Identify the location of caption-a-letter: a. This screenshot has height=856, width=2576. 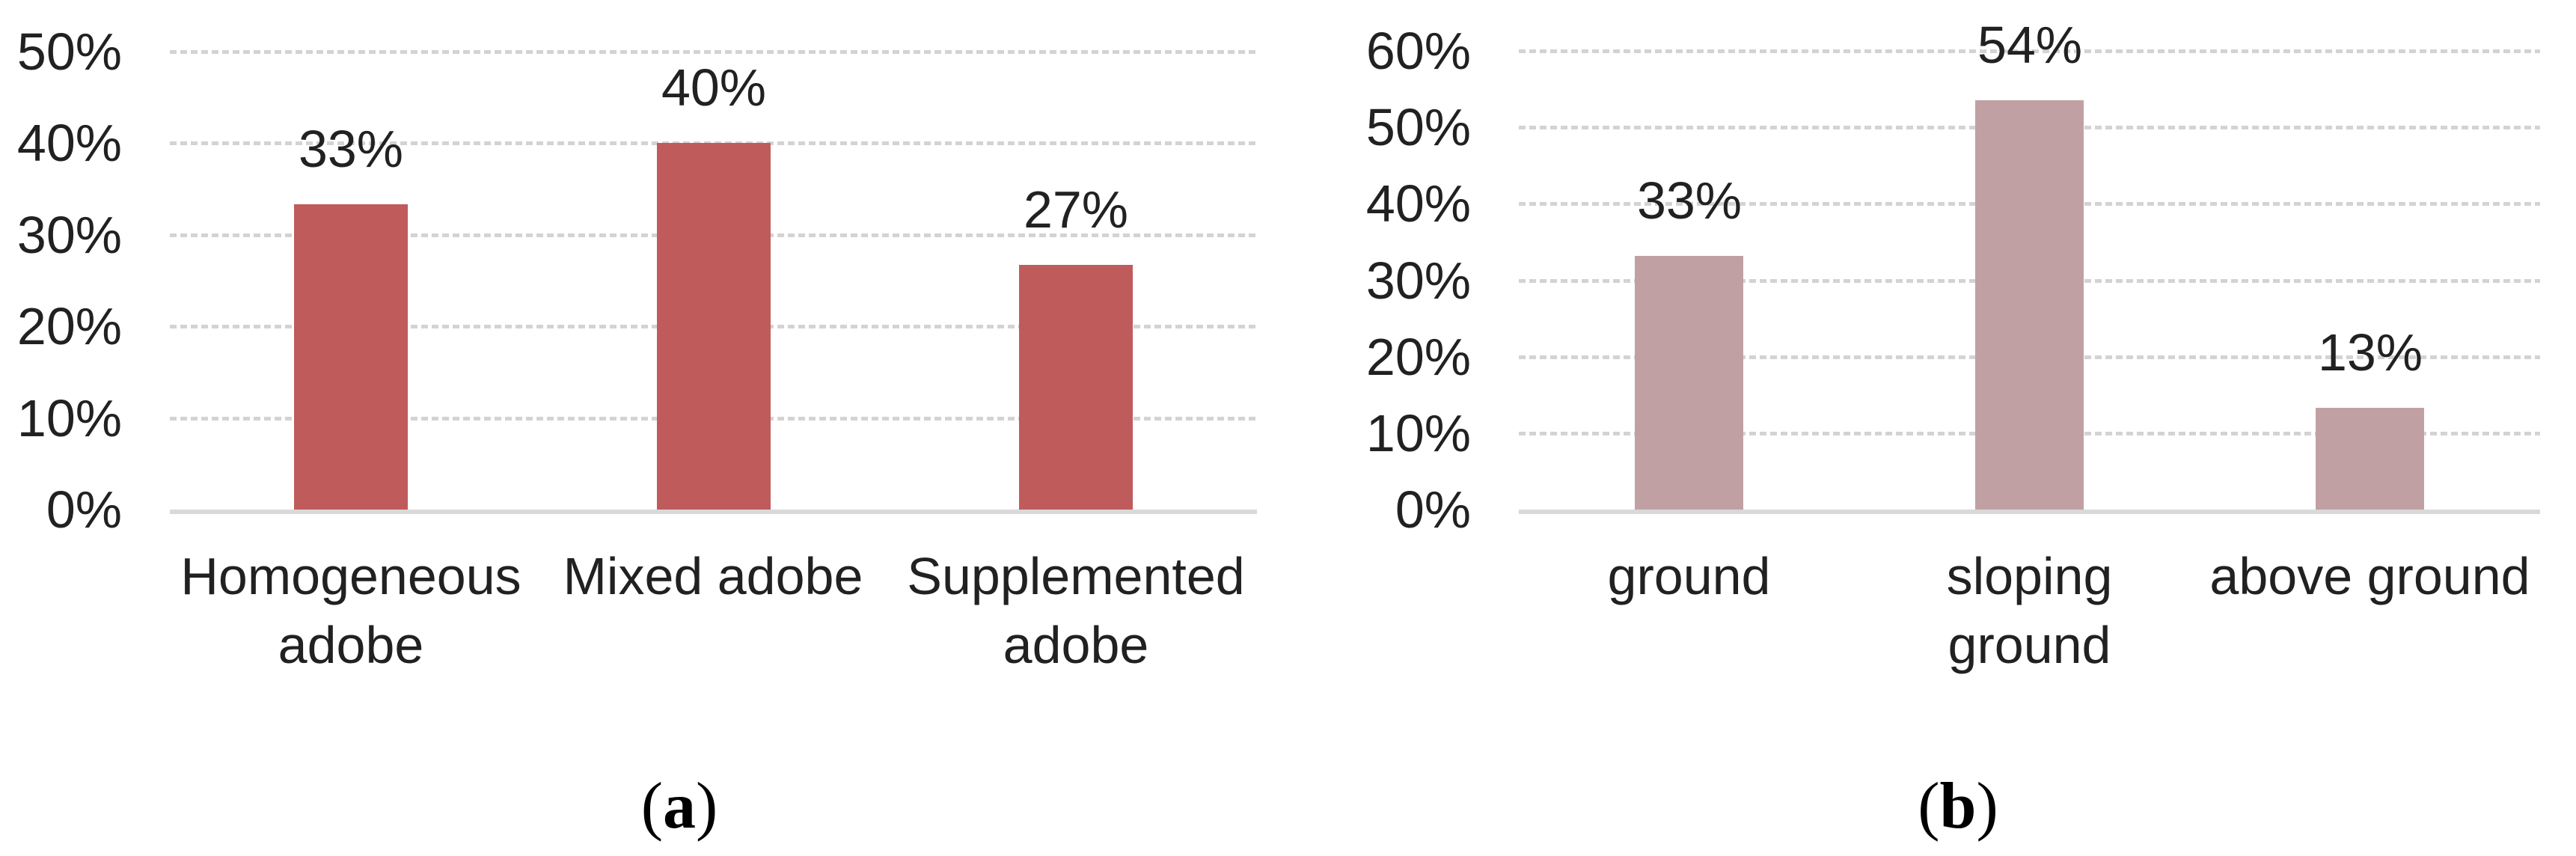
(679, 806).